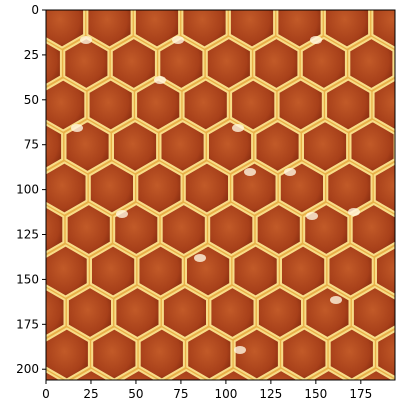 The height and width of the screenshot is (417, 404). What do you see at coordinates (27, 190) in the screenshot?
I see `y-tick-label: 100` at bounding box center [27, 190].